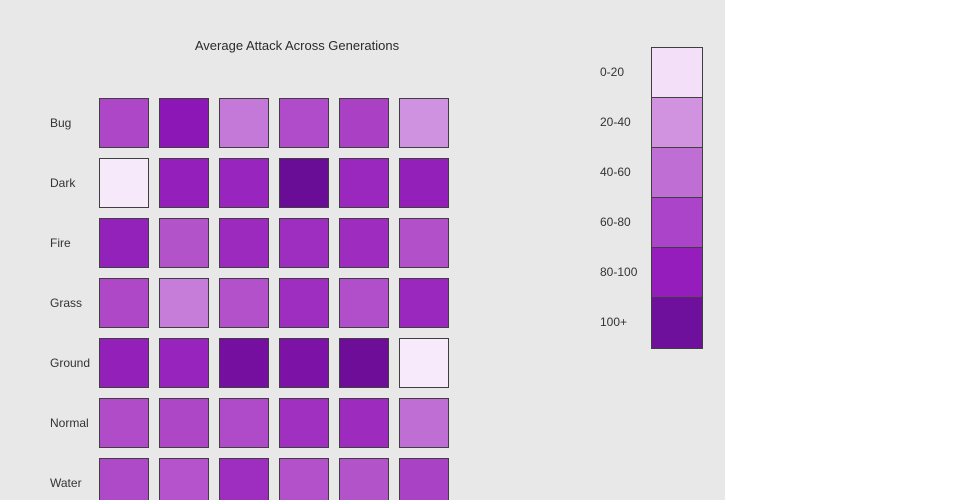 The image size is (960, 500). What do you see at coordinates (60, 243) in the screenshot?
I see `row-label: Fire` at bounding box center [60, 243].